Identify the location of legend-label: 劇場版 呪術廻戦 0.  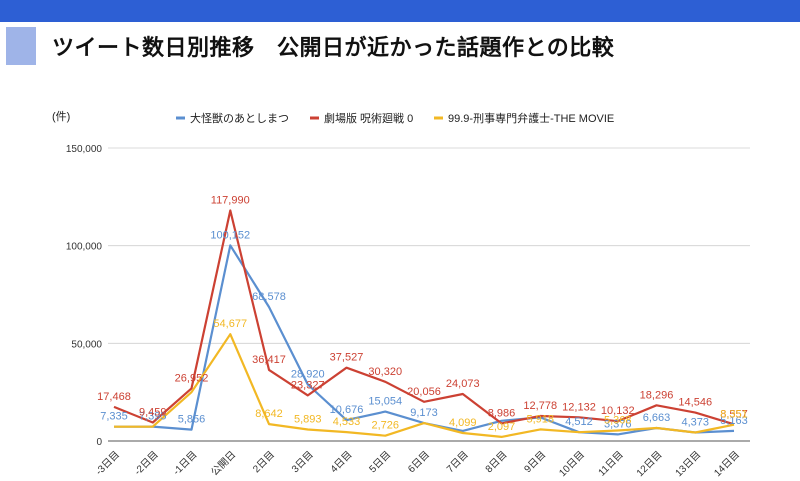
(368, 118).